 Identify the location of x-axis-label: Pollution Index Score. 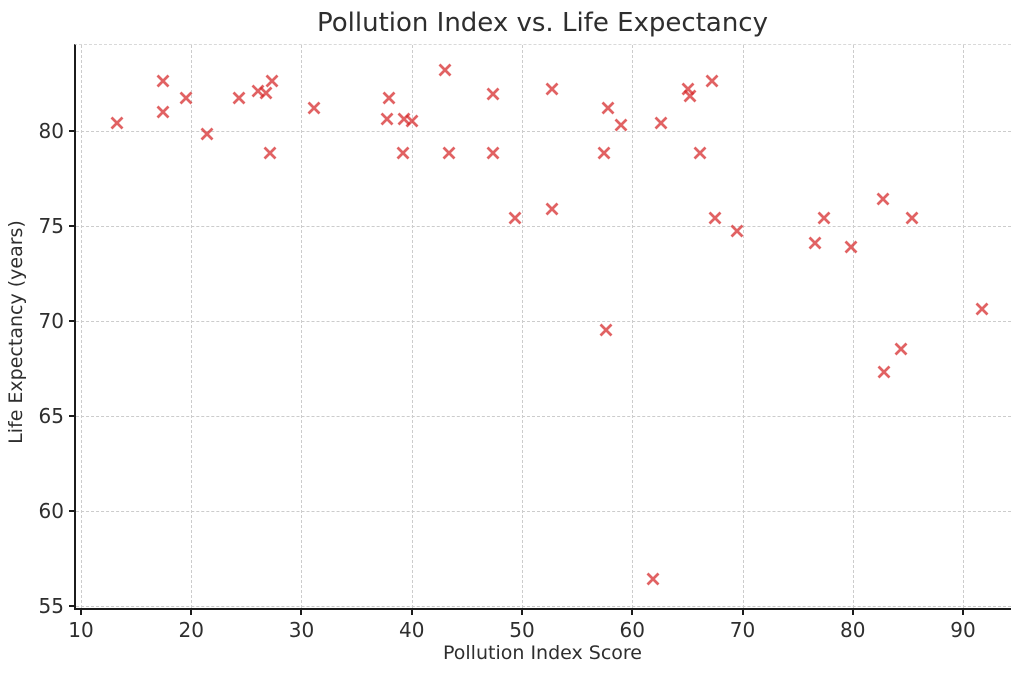
(542, 653).